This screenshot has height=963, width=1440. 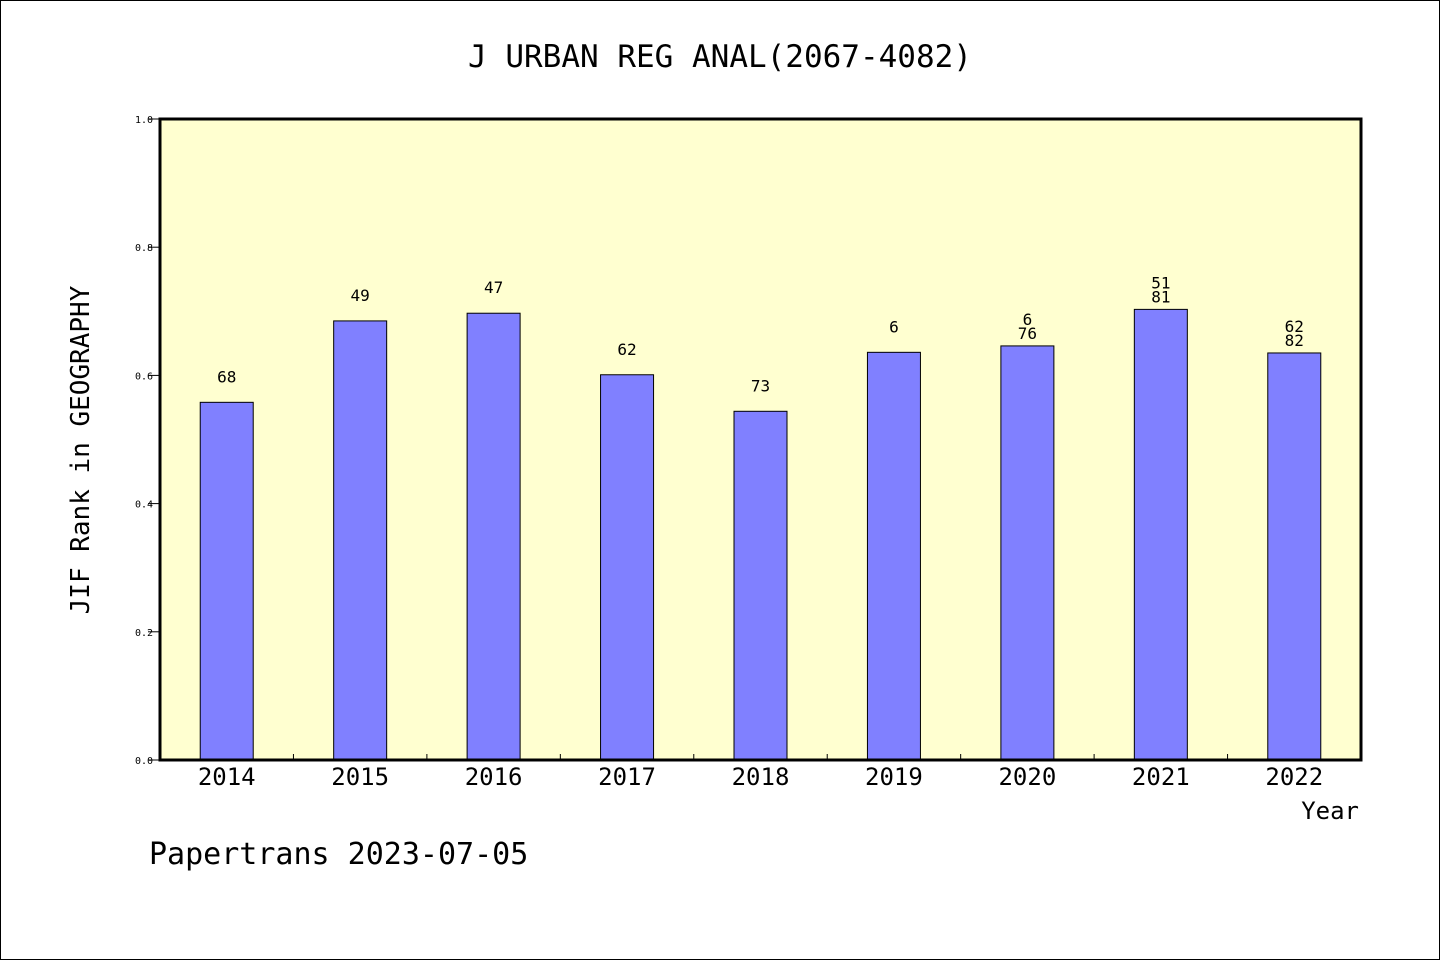 I want to click on y-tick-label: 0.6, so click(x=144, y=376).